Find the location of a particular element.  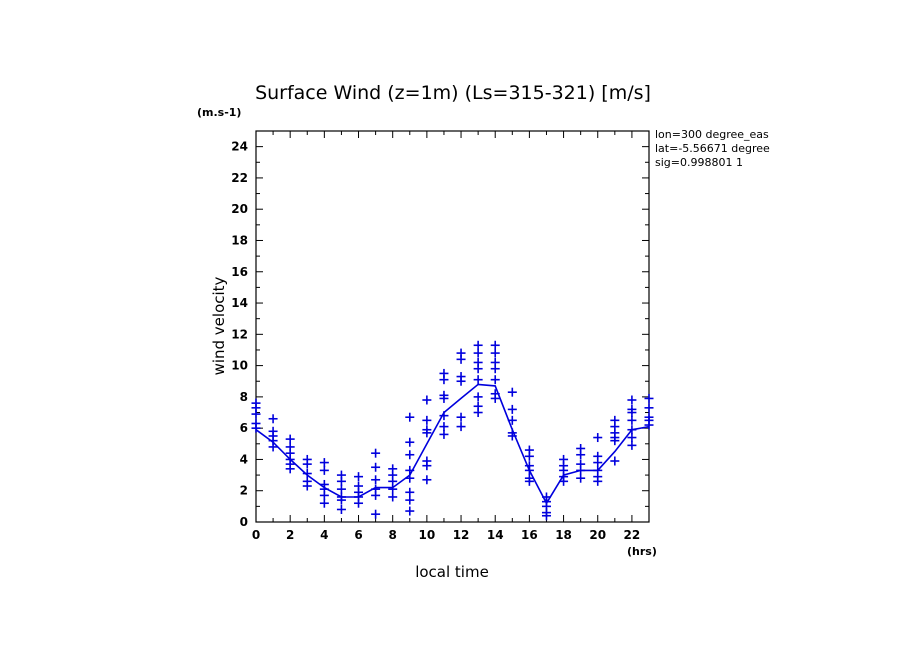

chart-title: Surface Wind (z=1m) (Ls=315-321) [m/s] is located at coordinates (453, 93).